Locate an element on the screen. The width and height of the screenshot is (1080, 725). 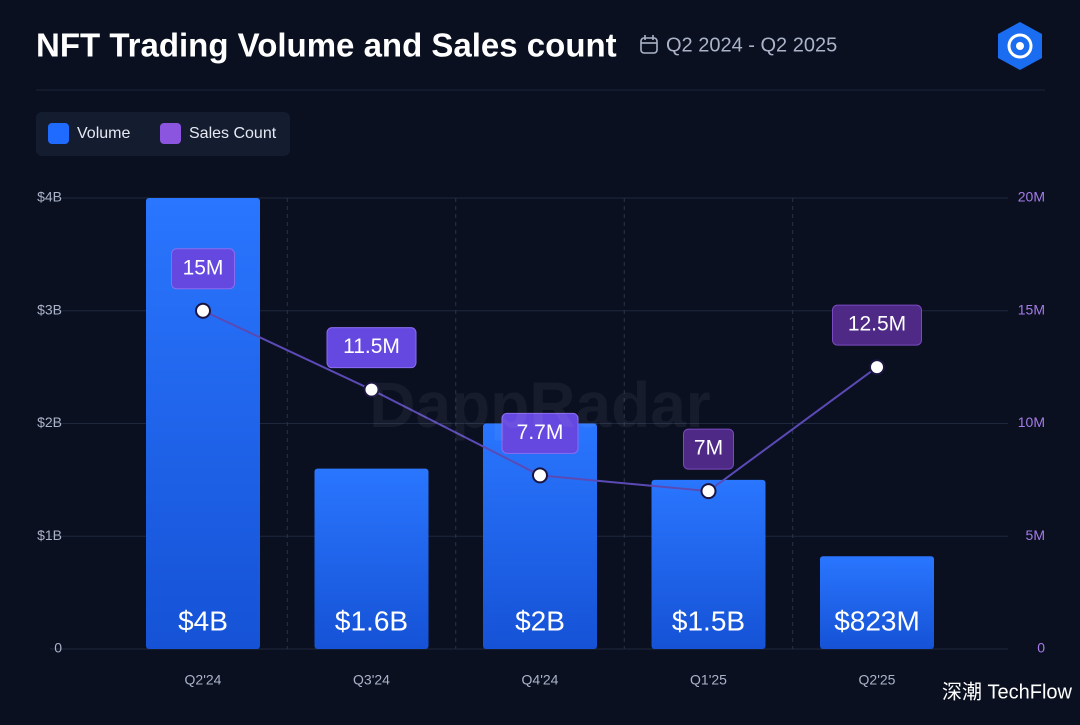
sales-value-label: 12.5M is located at coordinates (877, 324).